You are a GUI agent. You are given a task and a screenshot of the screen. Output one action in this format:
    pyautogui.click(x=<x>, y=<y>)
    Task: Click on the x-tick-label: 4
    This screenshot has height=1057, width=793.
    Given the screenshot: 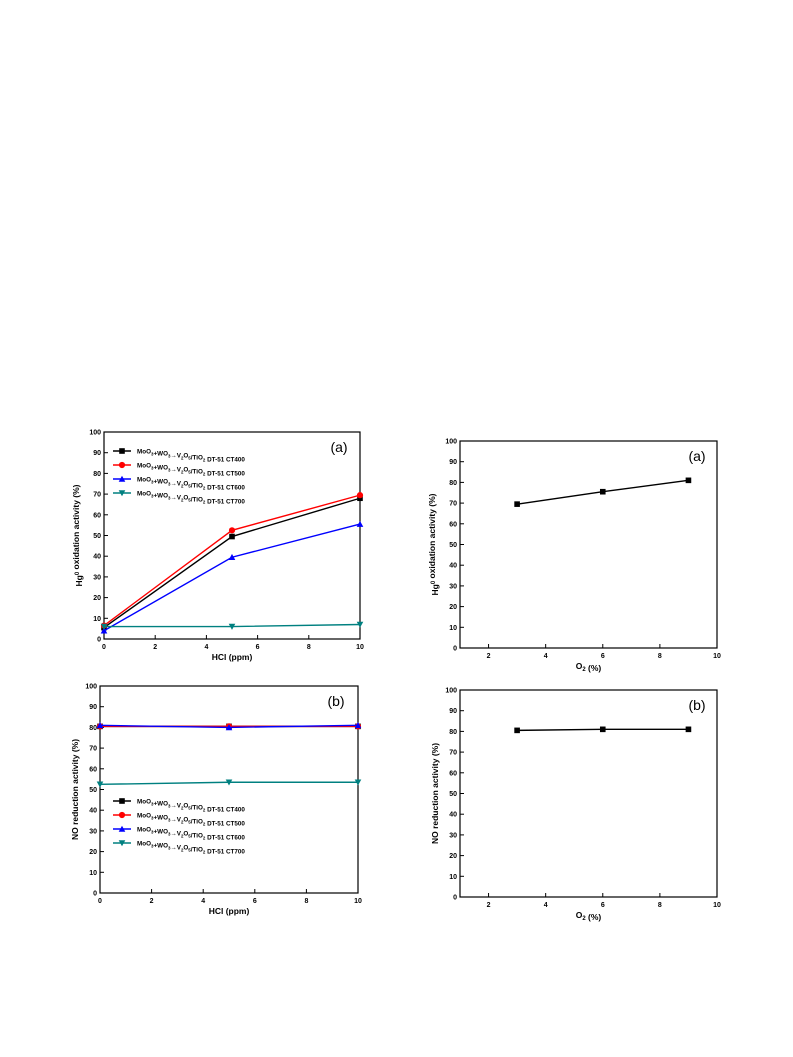 What is the action you would take?
    pyautogui.click(x=546, y=905)
    